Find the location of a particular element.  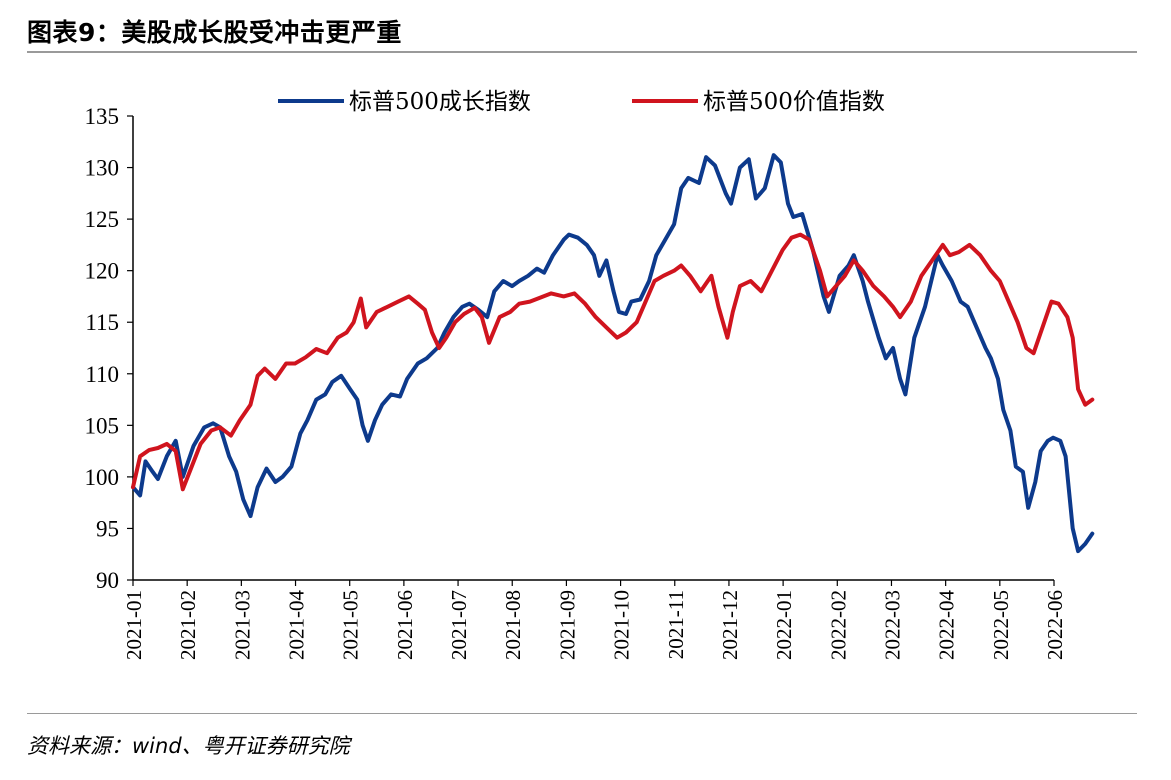

x-tick-label: 2021-07 is located at coordinates (459, 625).